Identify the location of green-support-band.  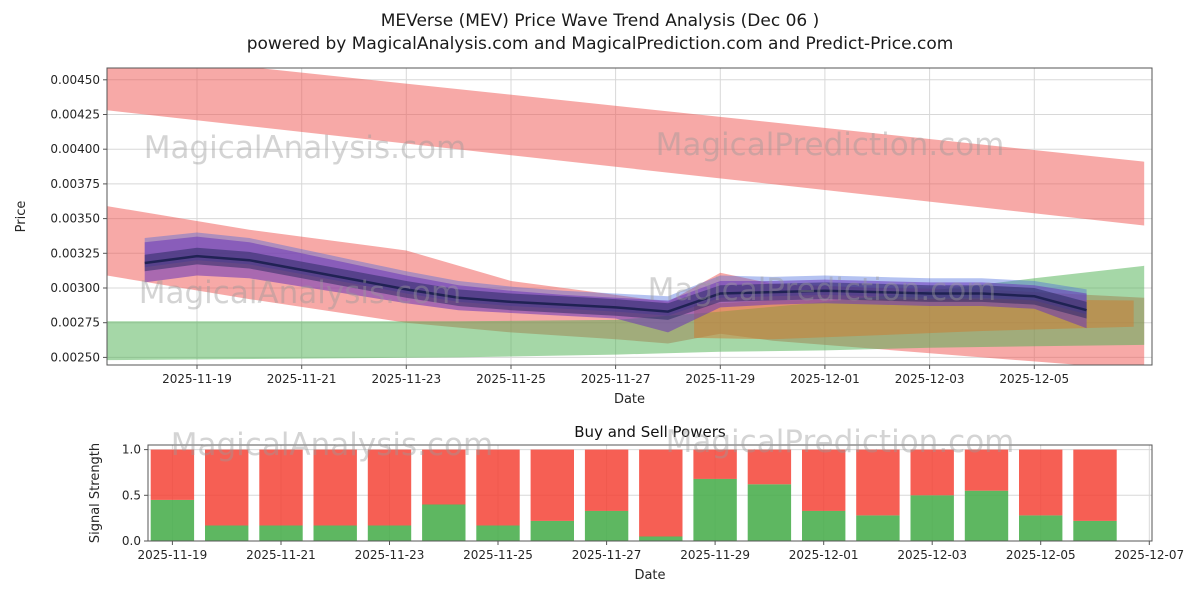
(626, 313).